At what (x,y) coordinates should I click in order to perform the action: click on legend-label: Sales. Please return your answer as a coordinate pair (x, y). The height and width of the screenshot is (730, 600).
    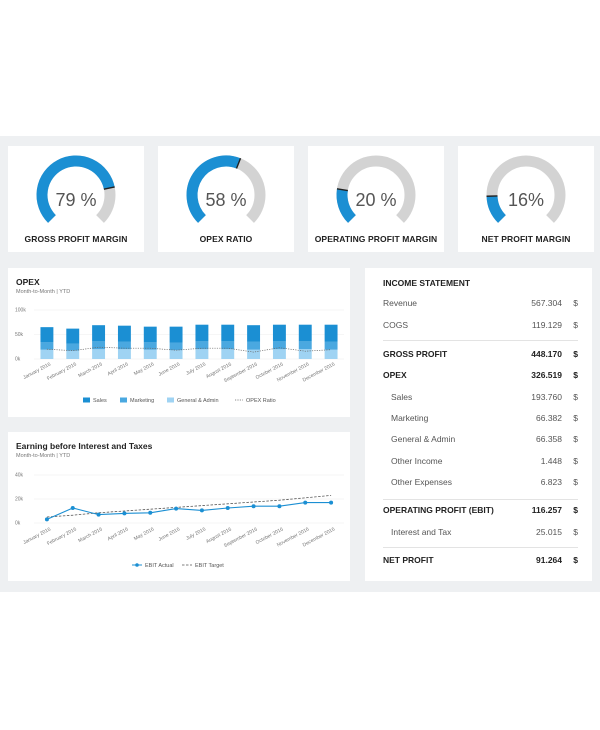
    Looking at the image, I should click on (100, 401).